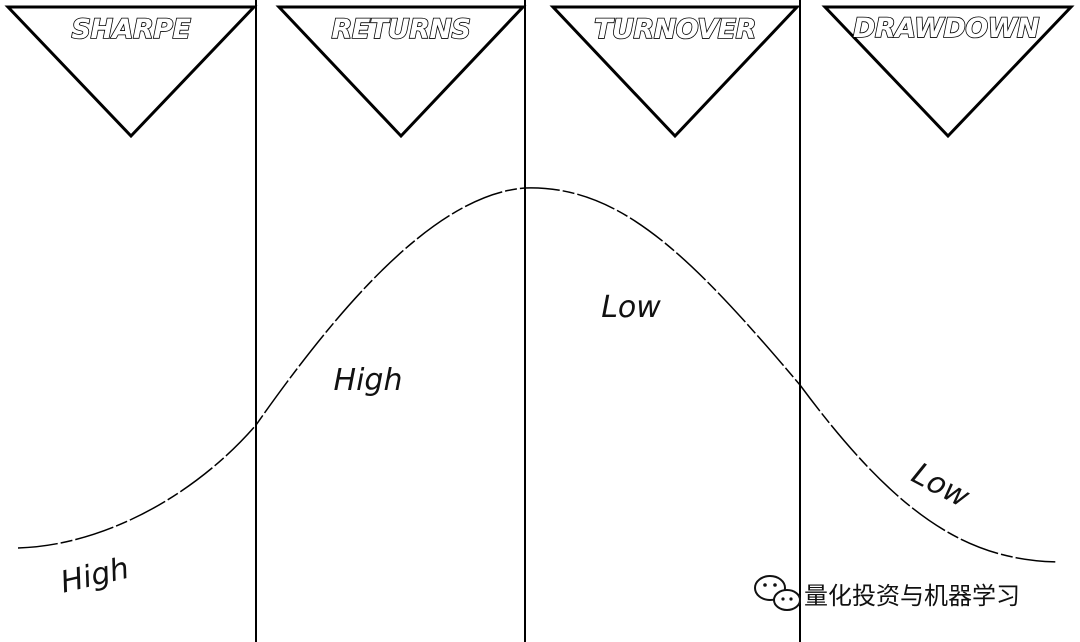  I want to click on label-returns-level: High, so click(368, 380).